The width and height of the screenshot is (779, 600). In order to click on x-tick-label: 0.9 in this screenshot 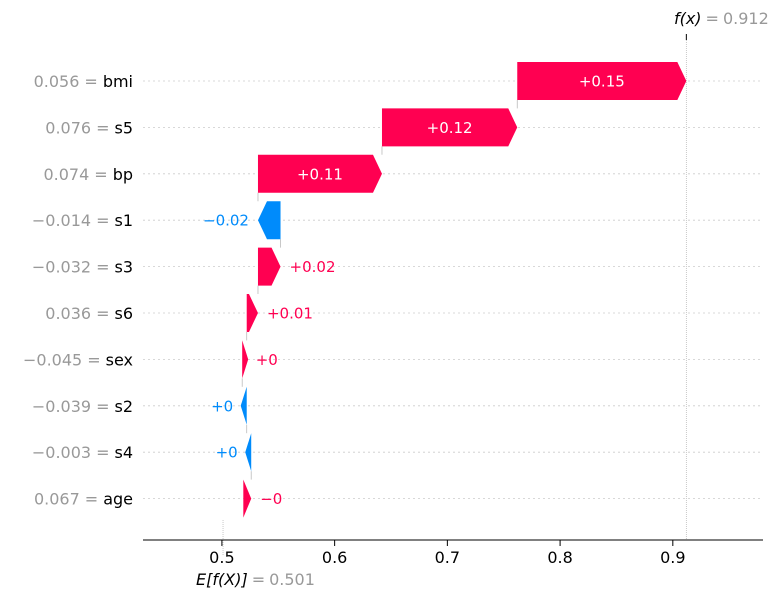, I will do `click(672, 557)`.